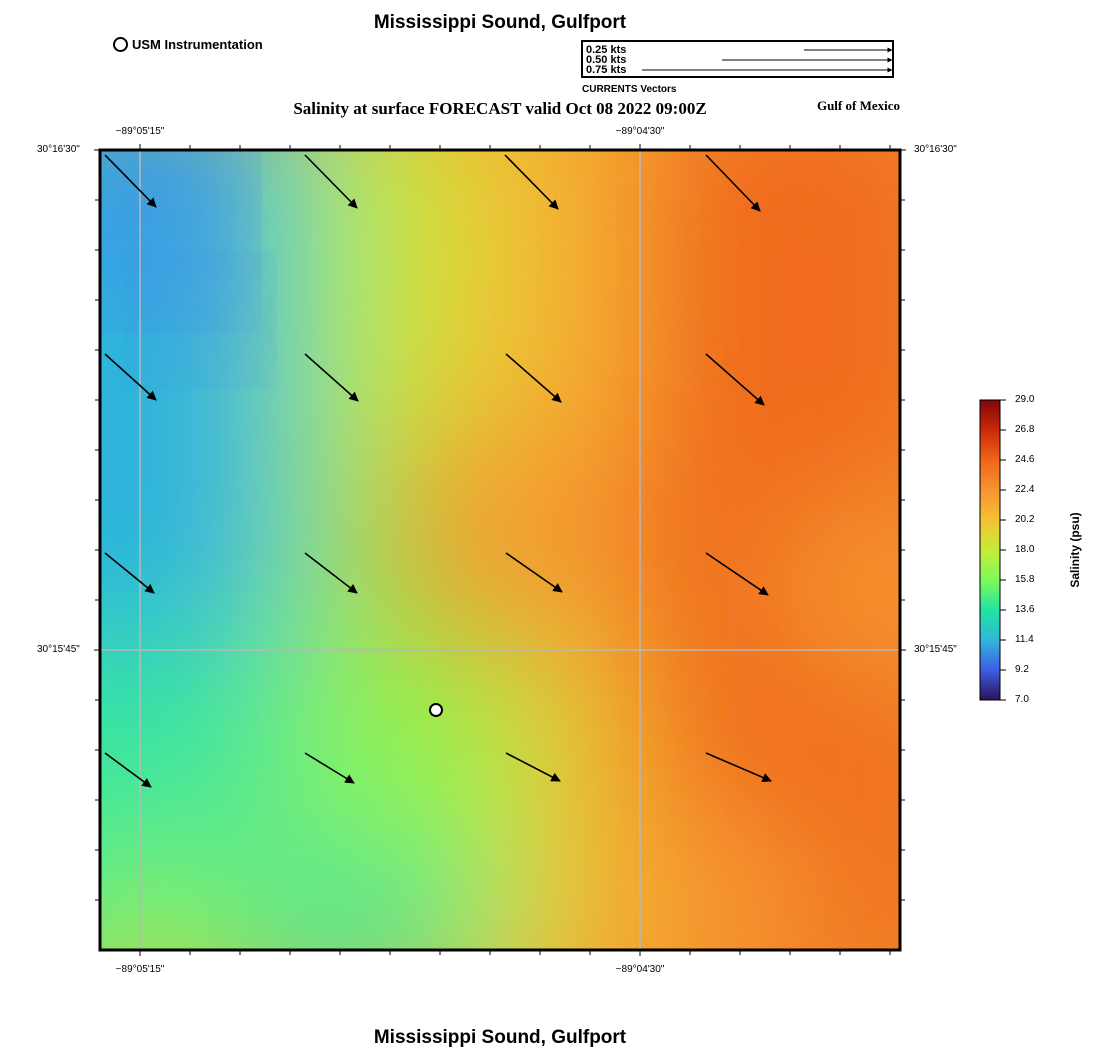  What do you see at coordinates (140, 969) in the screenshot?
I see `bottom-tick-label: −89°05'15"` at bounding box center [140, 969].